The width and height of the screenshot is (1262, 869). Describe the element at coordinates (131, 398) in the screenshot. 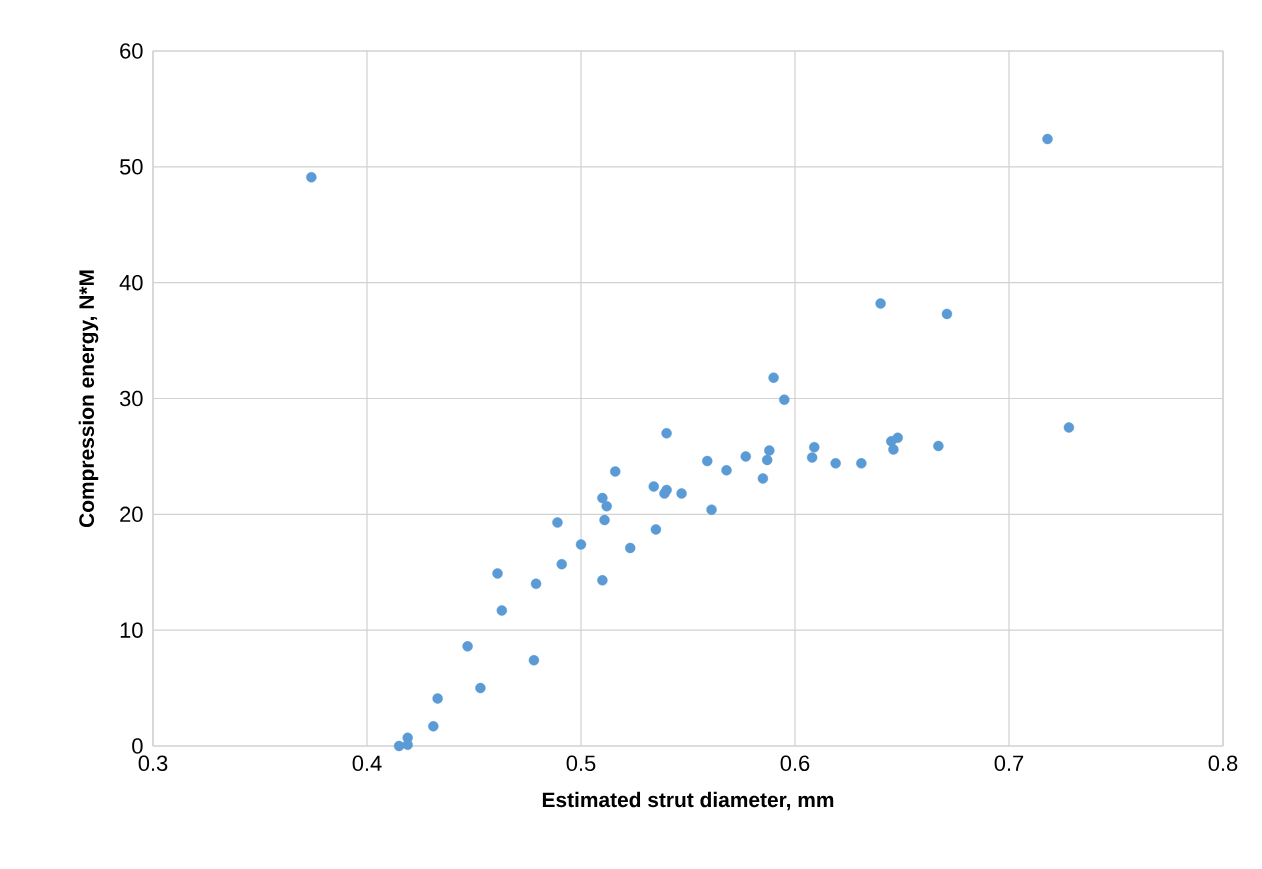

I see `y-tick-label: 30` at that location.